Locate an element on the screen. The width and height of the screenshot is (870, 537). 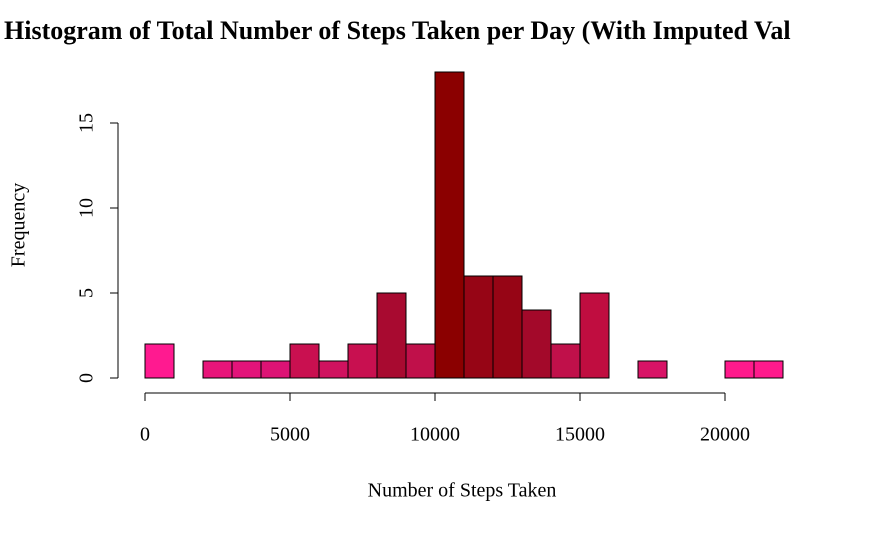
y-tick-label: 5 is located at coordinates (87, 293).